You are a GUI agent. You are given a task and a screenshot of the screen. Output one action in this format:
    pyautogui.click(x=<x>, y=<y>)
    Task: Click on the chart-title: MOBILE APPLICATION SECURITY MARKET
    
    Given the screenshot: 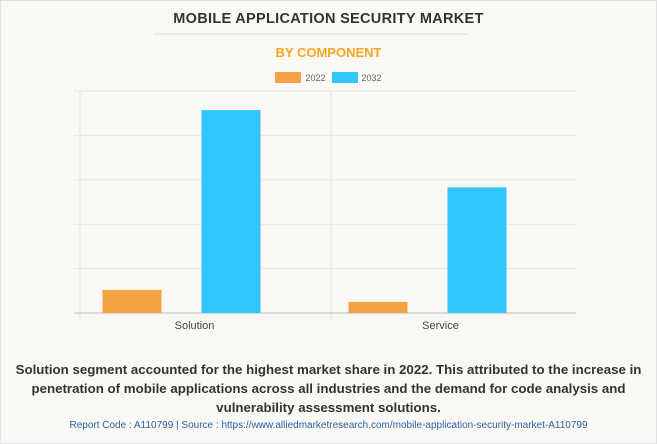 What is the action you would take?
    pyautogui.click(x=328, y=19)
    